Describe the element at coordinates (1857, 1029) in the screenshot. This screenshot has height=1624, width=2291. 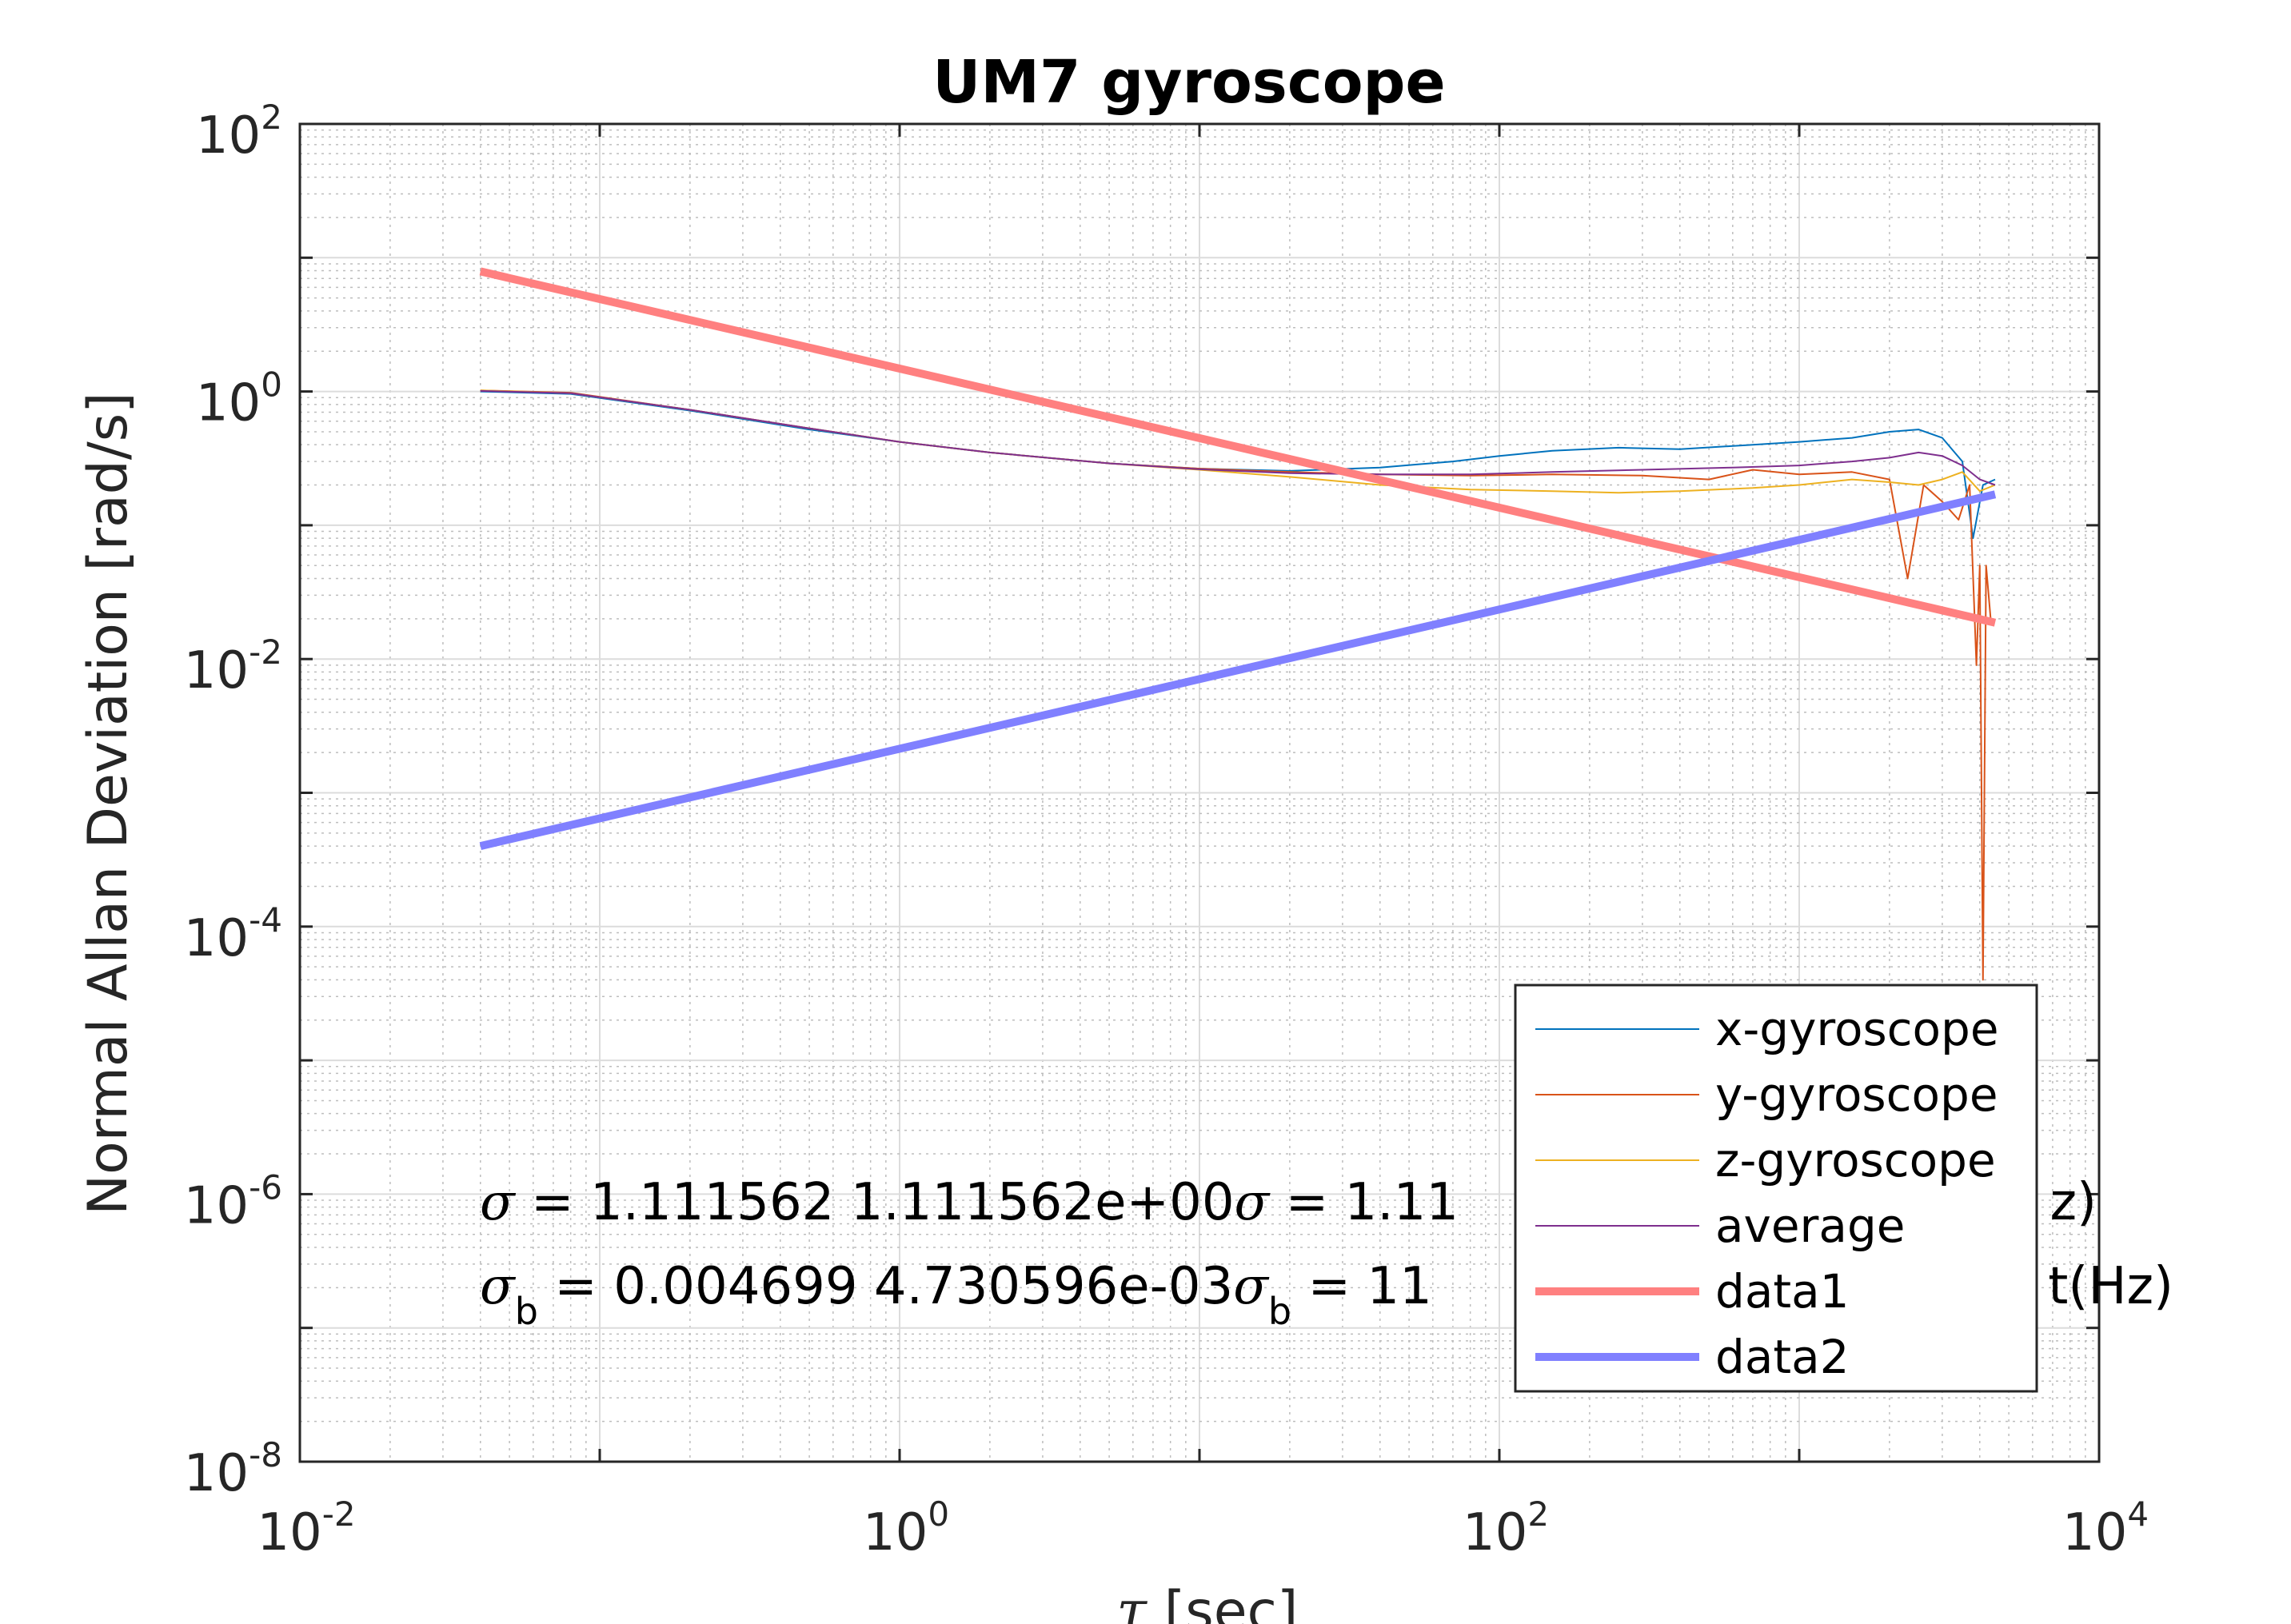
I see `legend-label-x-gyroscope: x-gyroscope` at that location.